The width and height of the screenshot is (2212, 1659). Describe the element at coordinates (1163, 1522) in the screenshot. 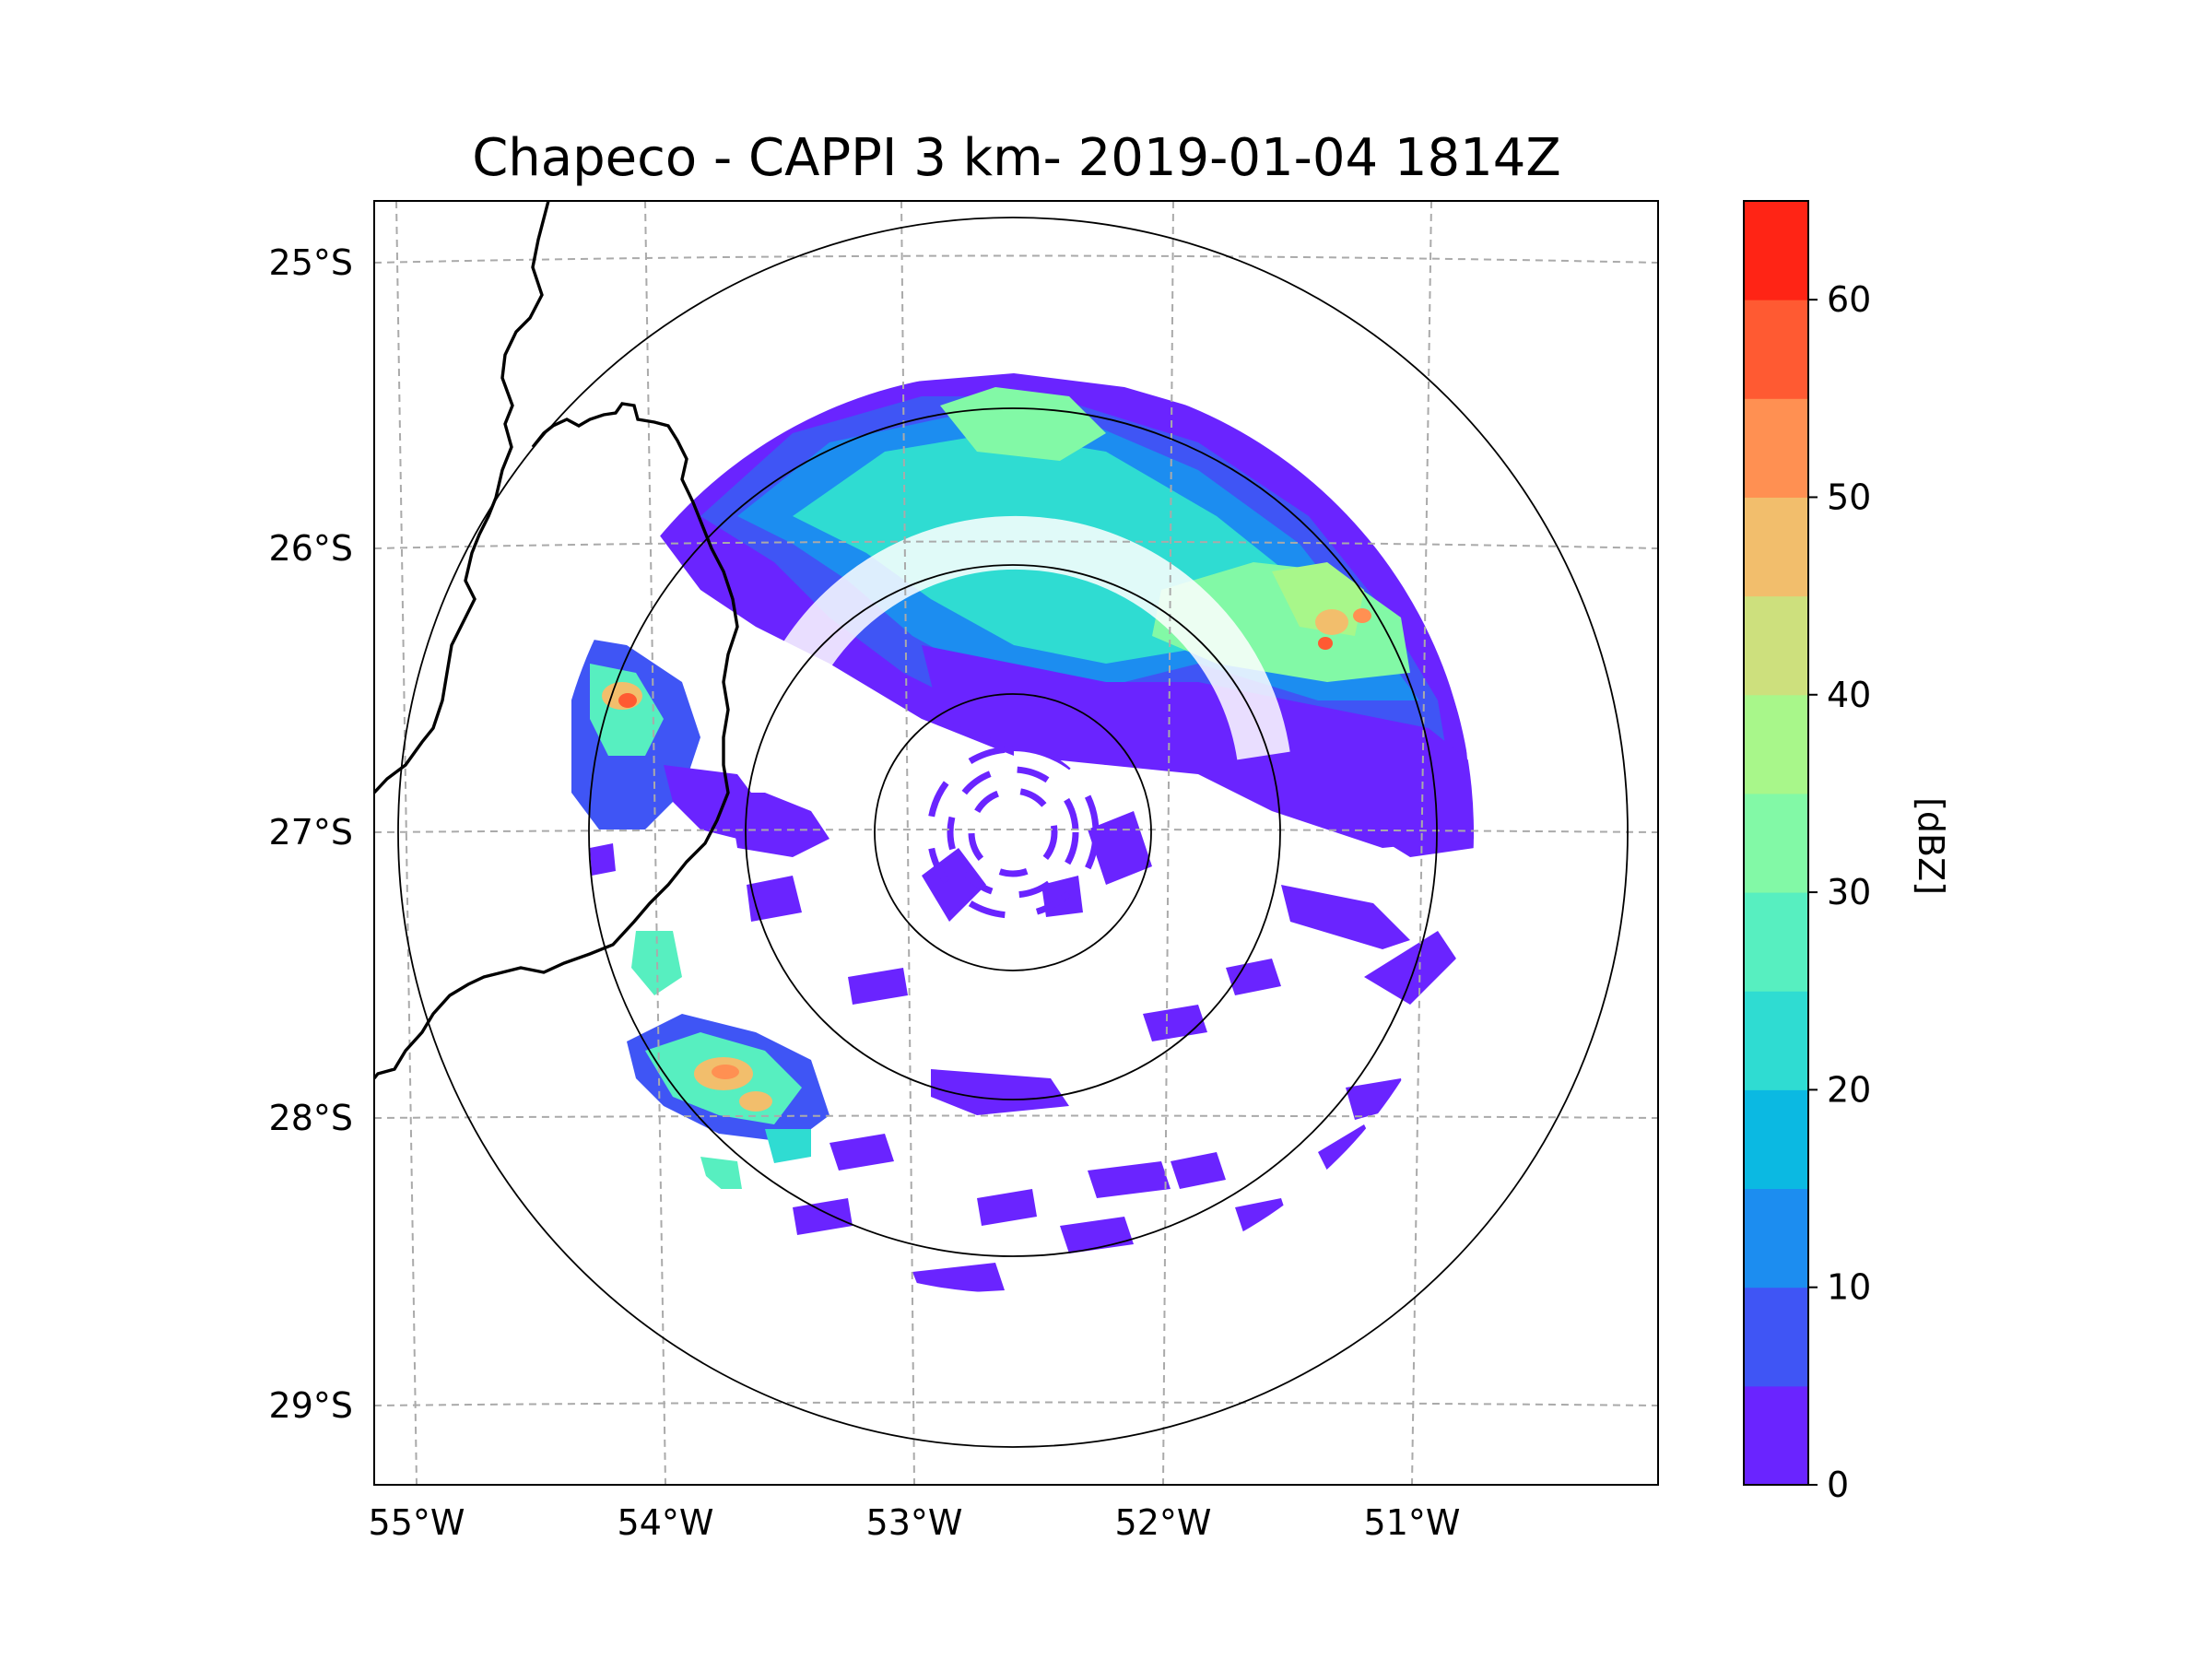

I see `lon-label-52w: 52°W` at that location.